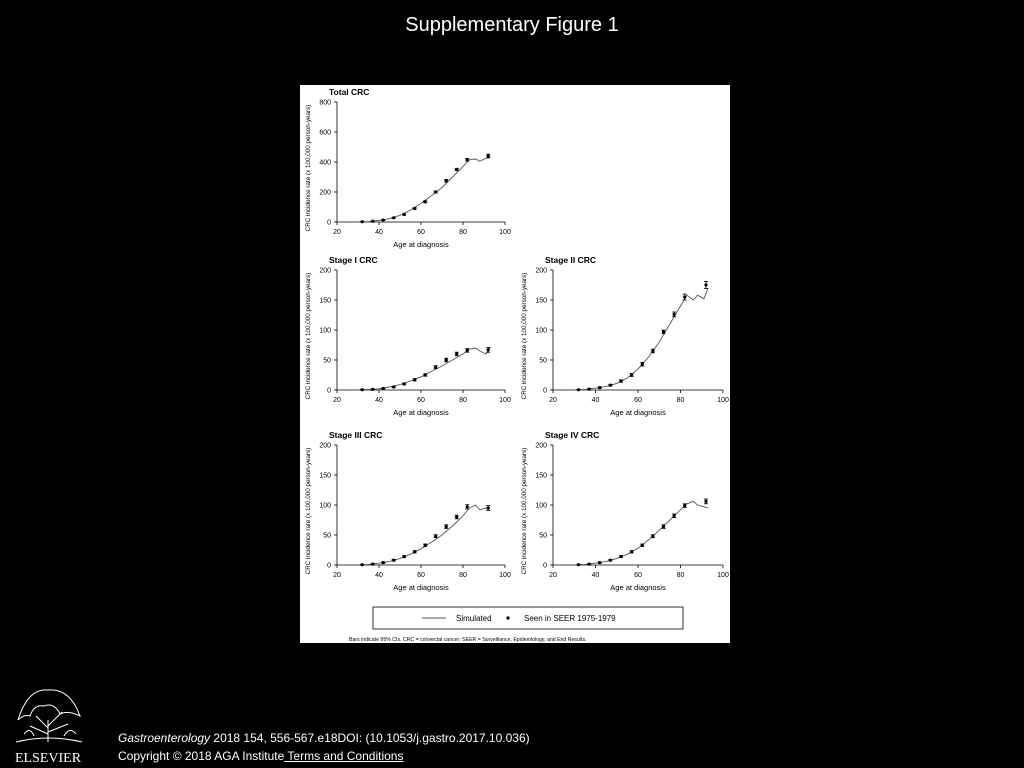 The image size is (1024, 768). Describe the element at coordinates (344, 756) in the screenshot. I see `terms-and-conditions-link: Terms and Conditions` at that location.